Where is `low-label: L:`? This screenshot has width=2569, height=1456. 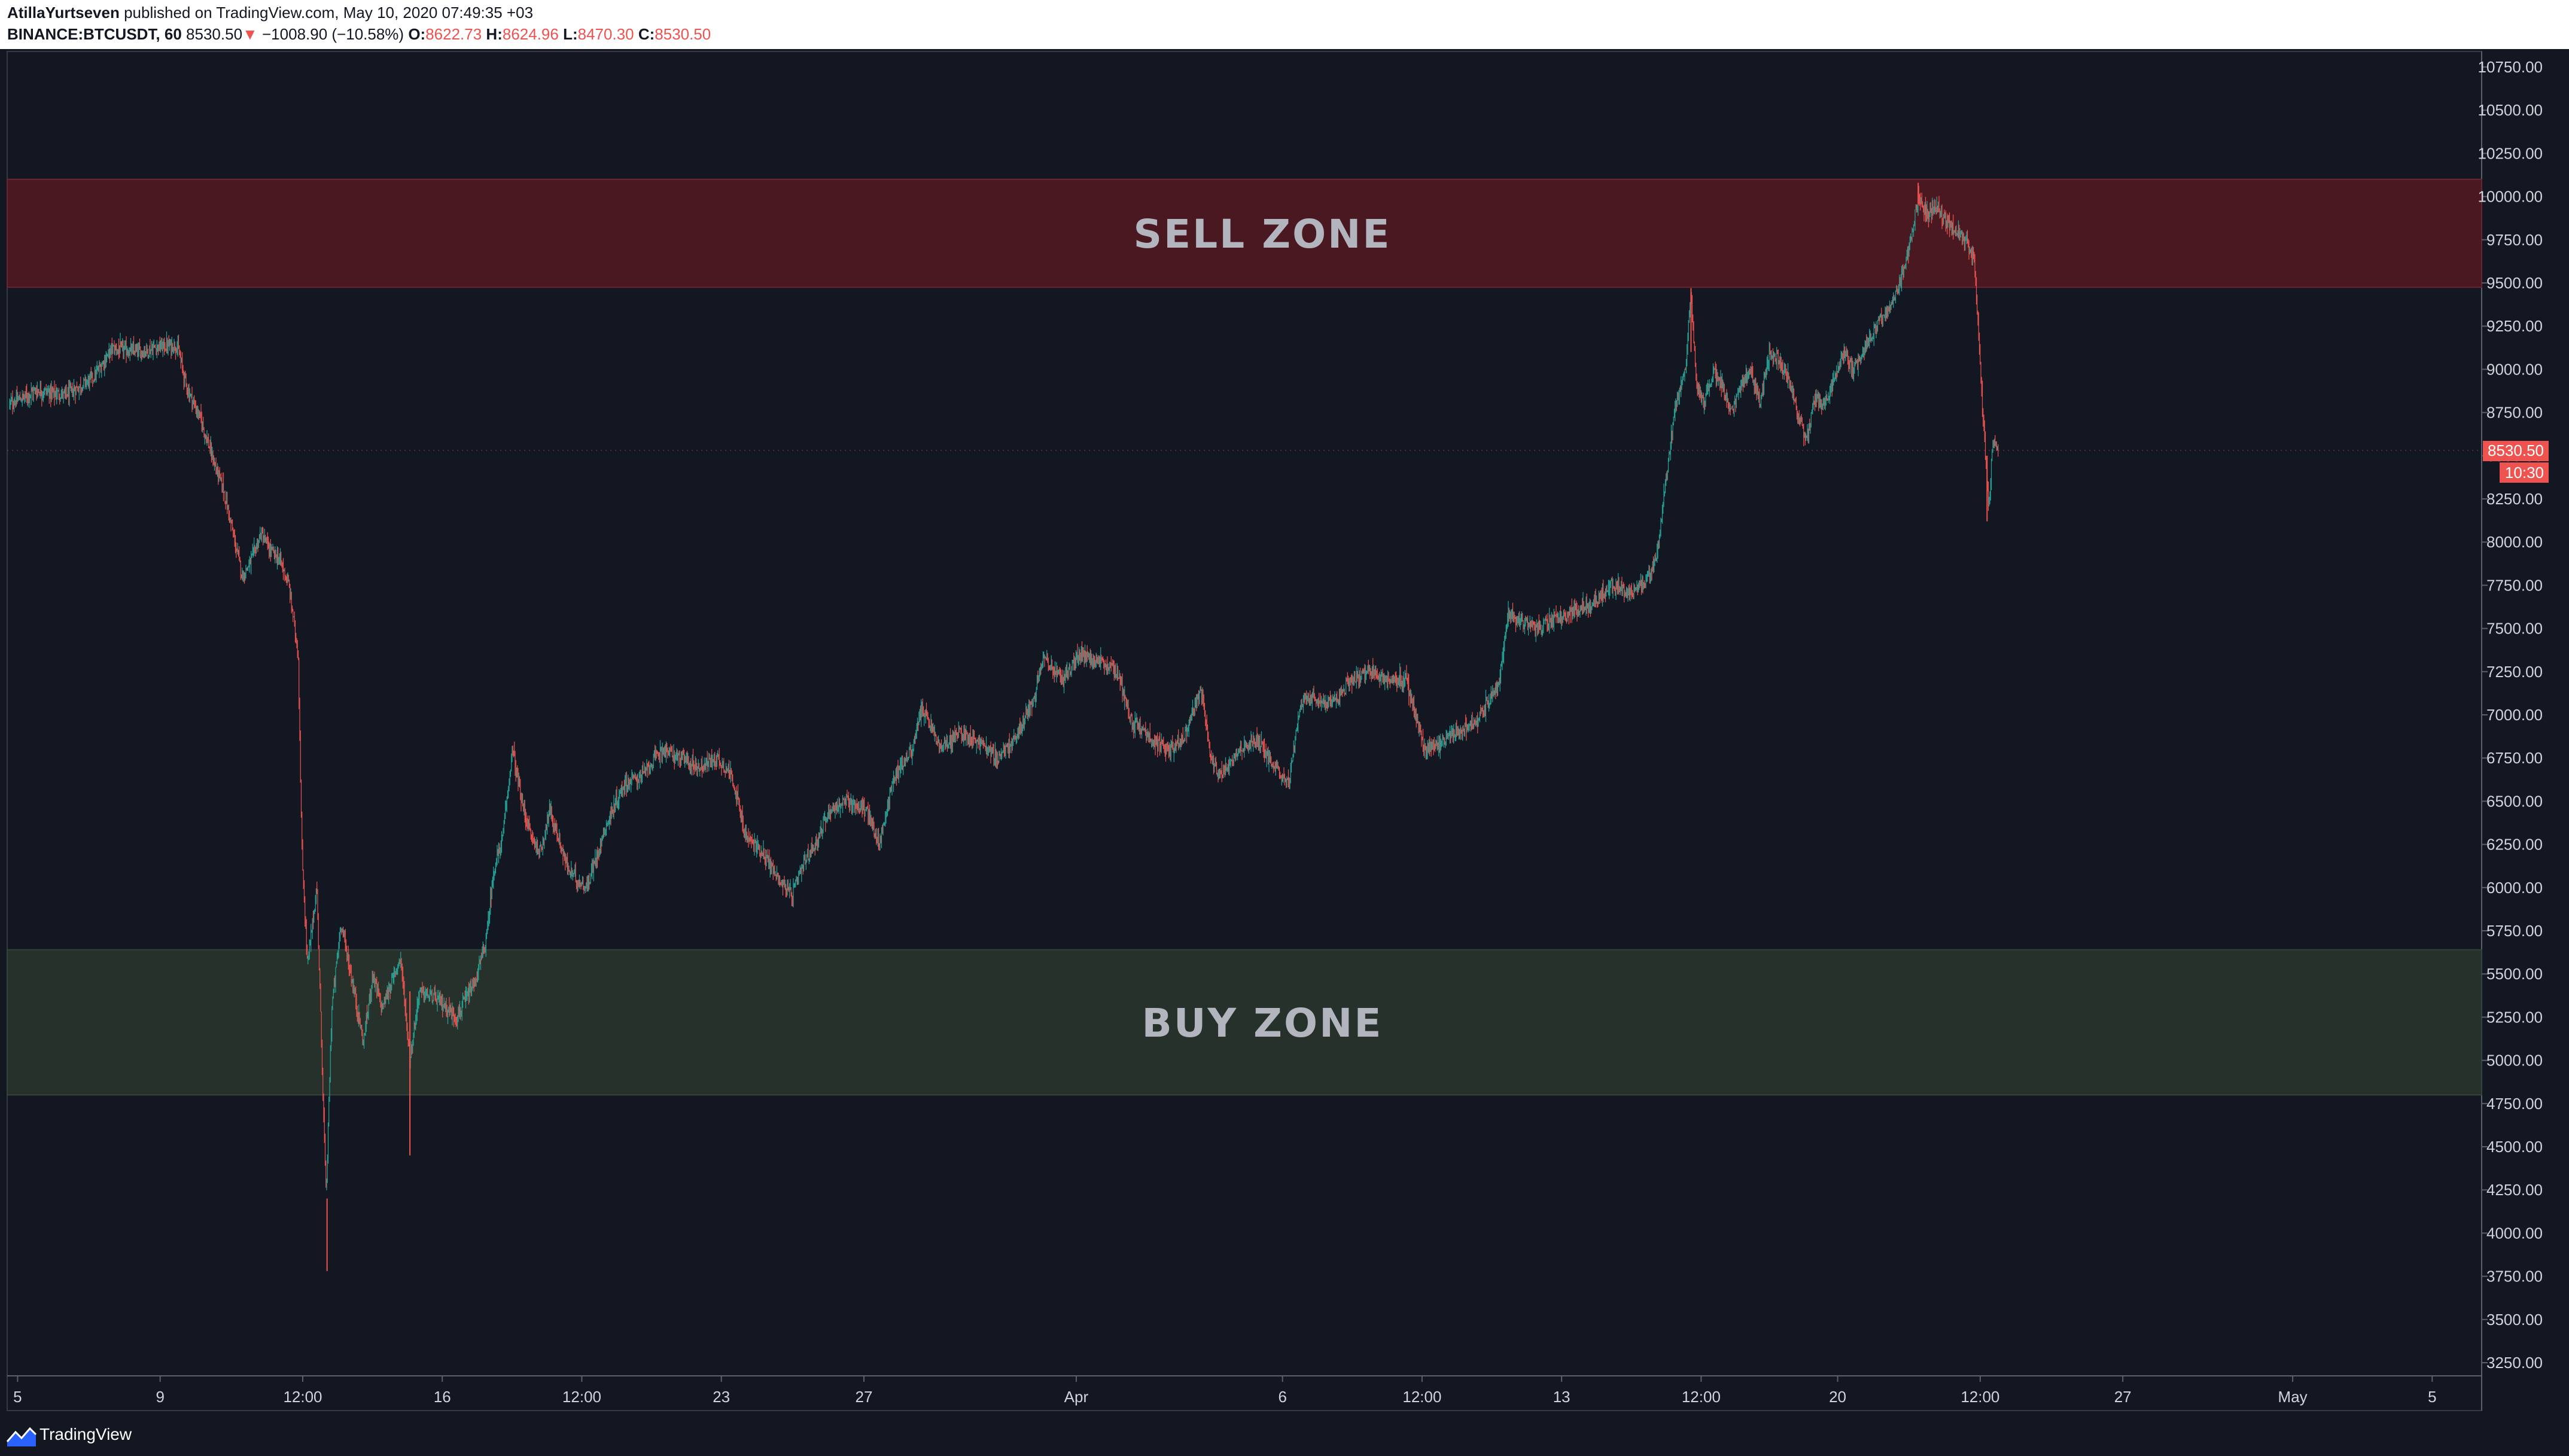 low-label: L: is located at coordinates (570, 34).